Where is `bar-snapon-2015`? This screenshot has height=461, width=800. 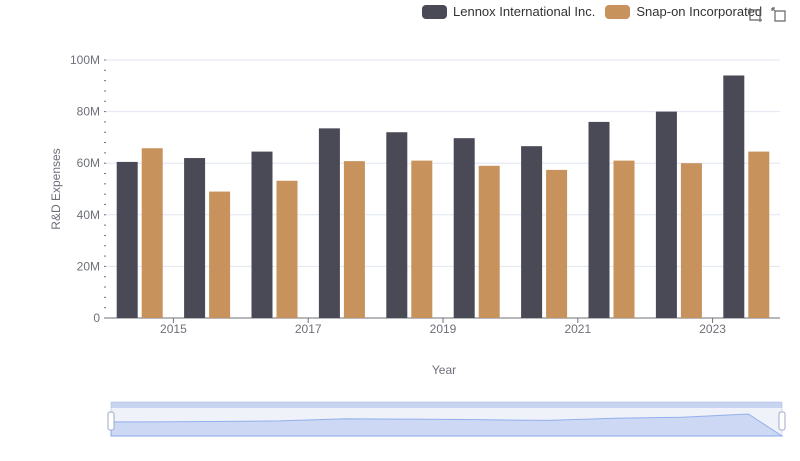 bar-snapon-2015 is located at coordinates (220, 254).